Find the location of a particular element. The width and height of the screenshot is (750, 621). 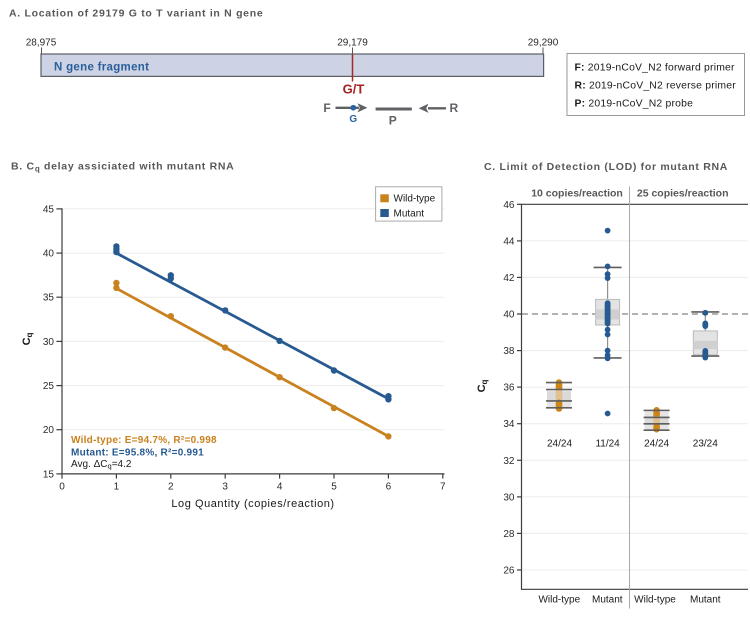

svg-text: 5 is located at coordinates (334, 486).